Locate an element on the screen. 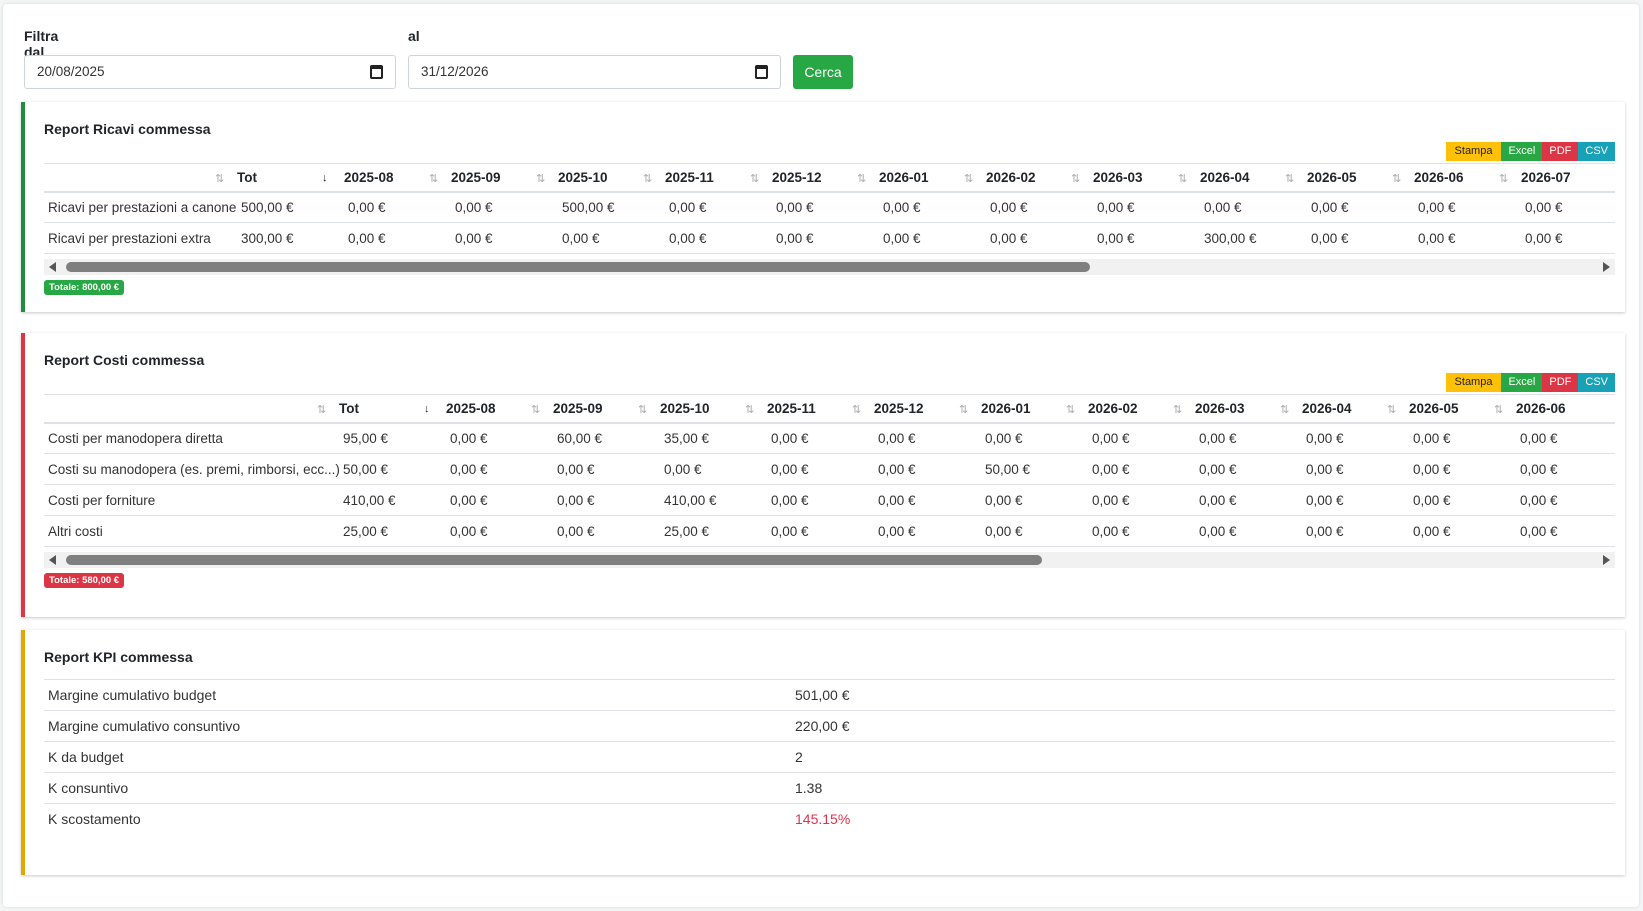 This screenshot has height=911, width=1643. column-header-label: Tot is located at coordinates (247, 177).